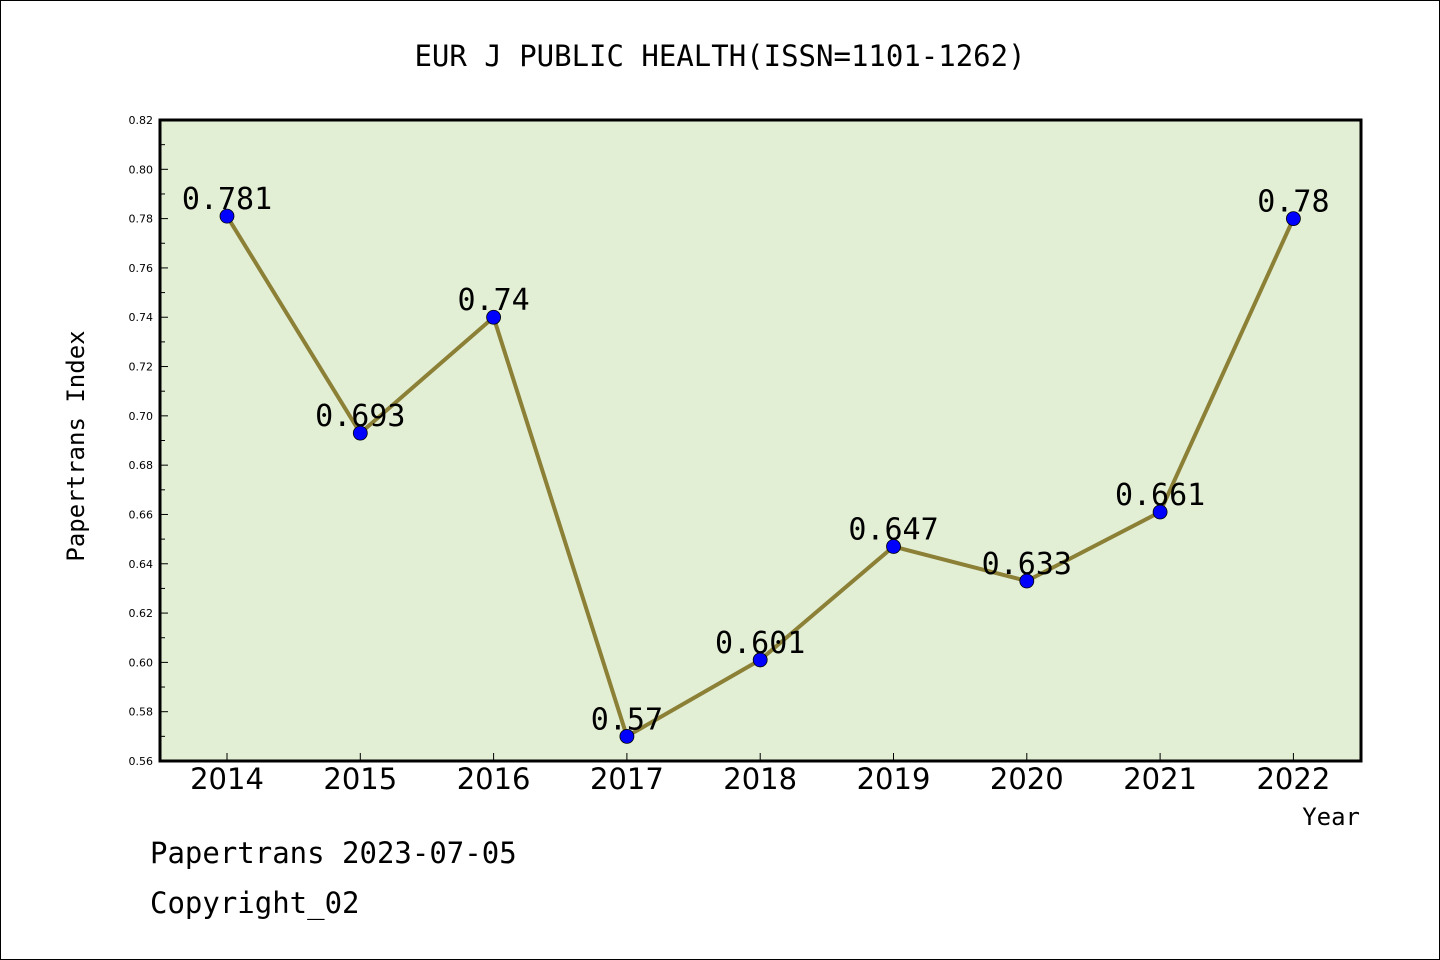  I want to click on data-label: 0.57, so click(627, 719).